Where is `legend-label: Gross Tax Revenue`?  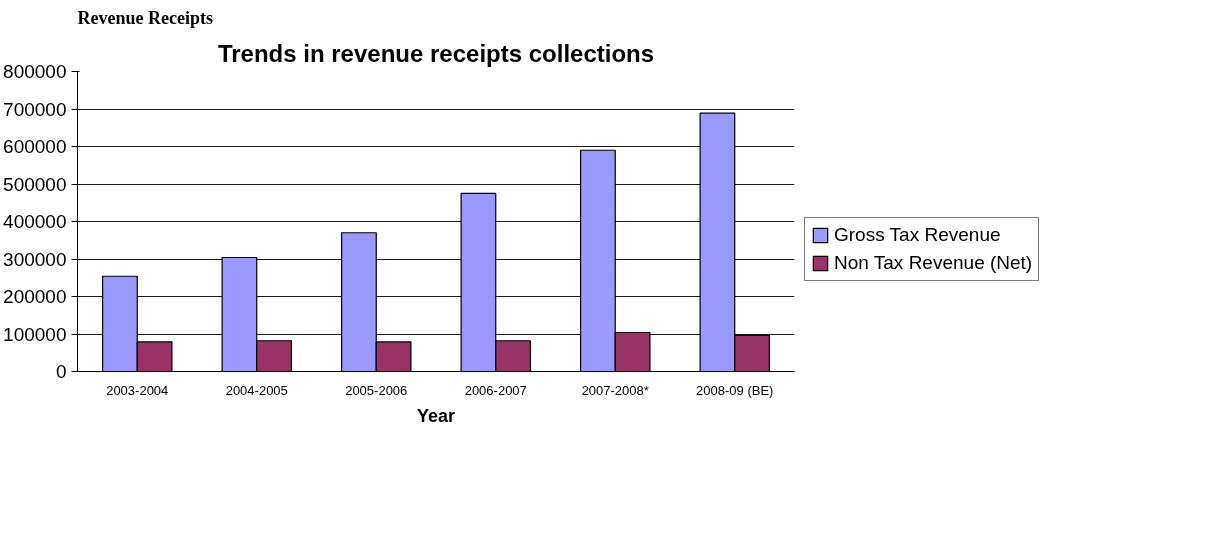
legend-label: Gross Tax Revenue is located at coordinates (917, 235).